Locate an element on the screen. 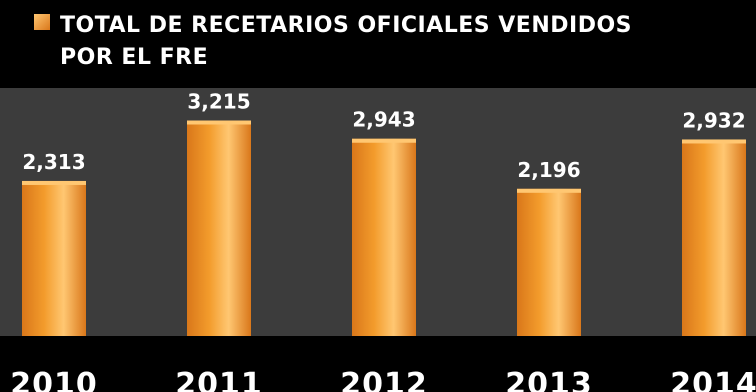 The height and width of the screenshot is (392, 756). bar-2012 is located at coordinates (384, 237).